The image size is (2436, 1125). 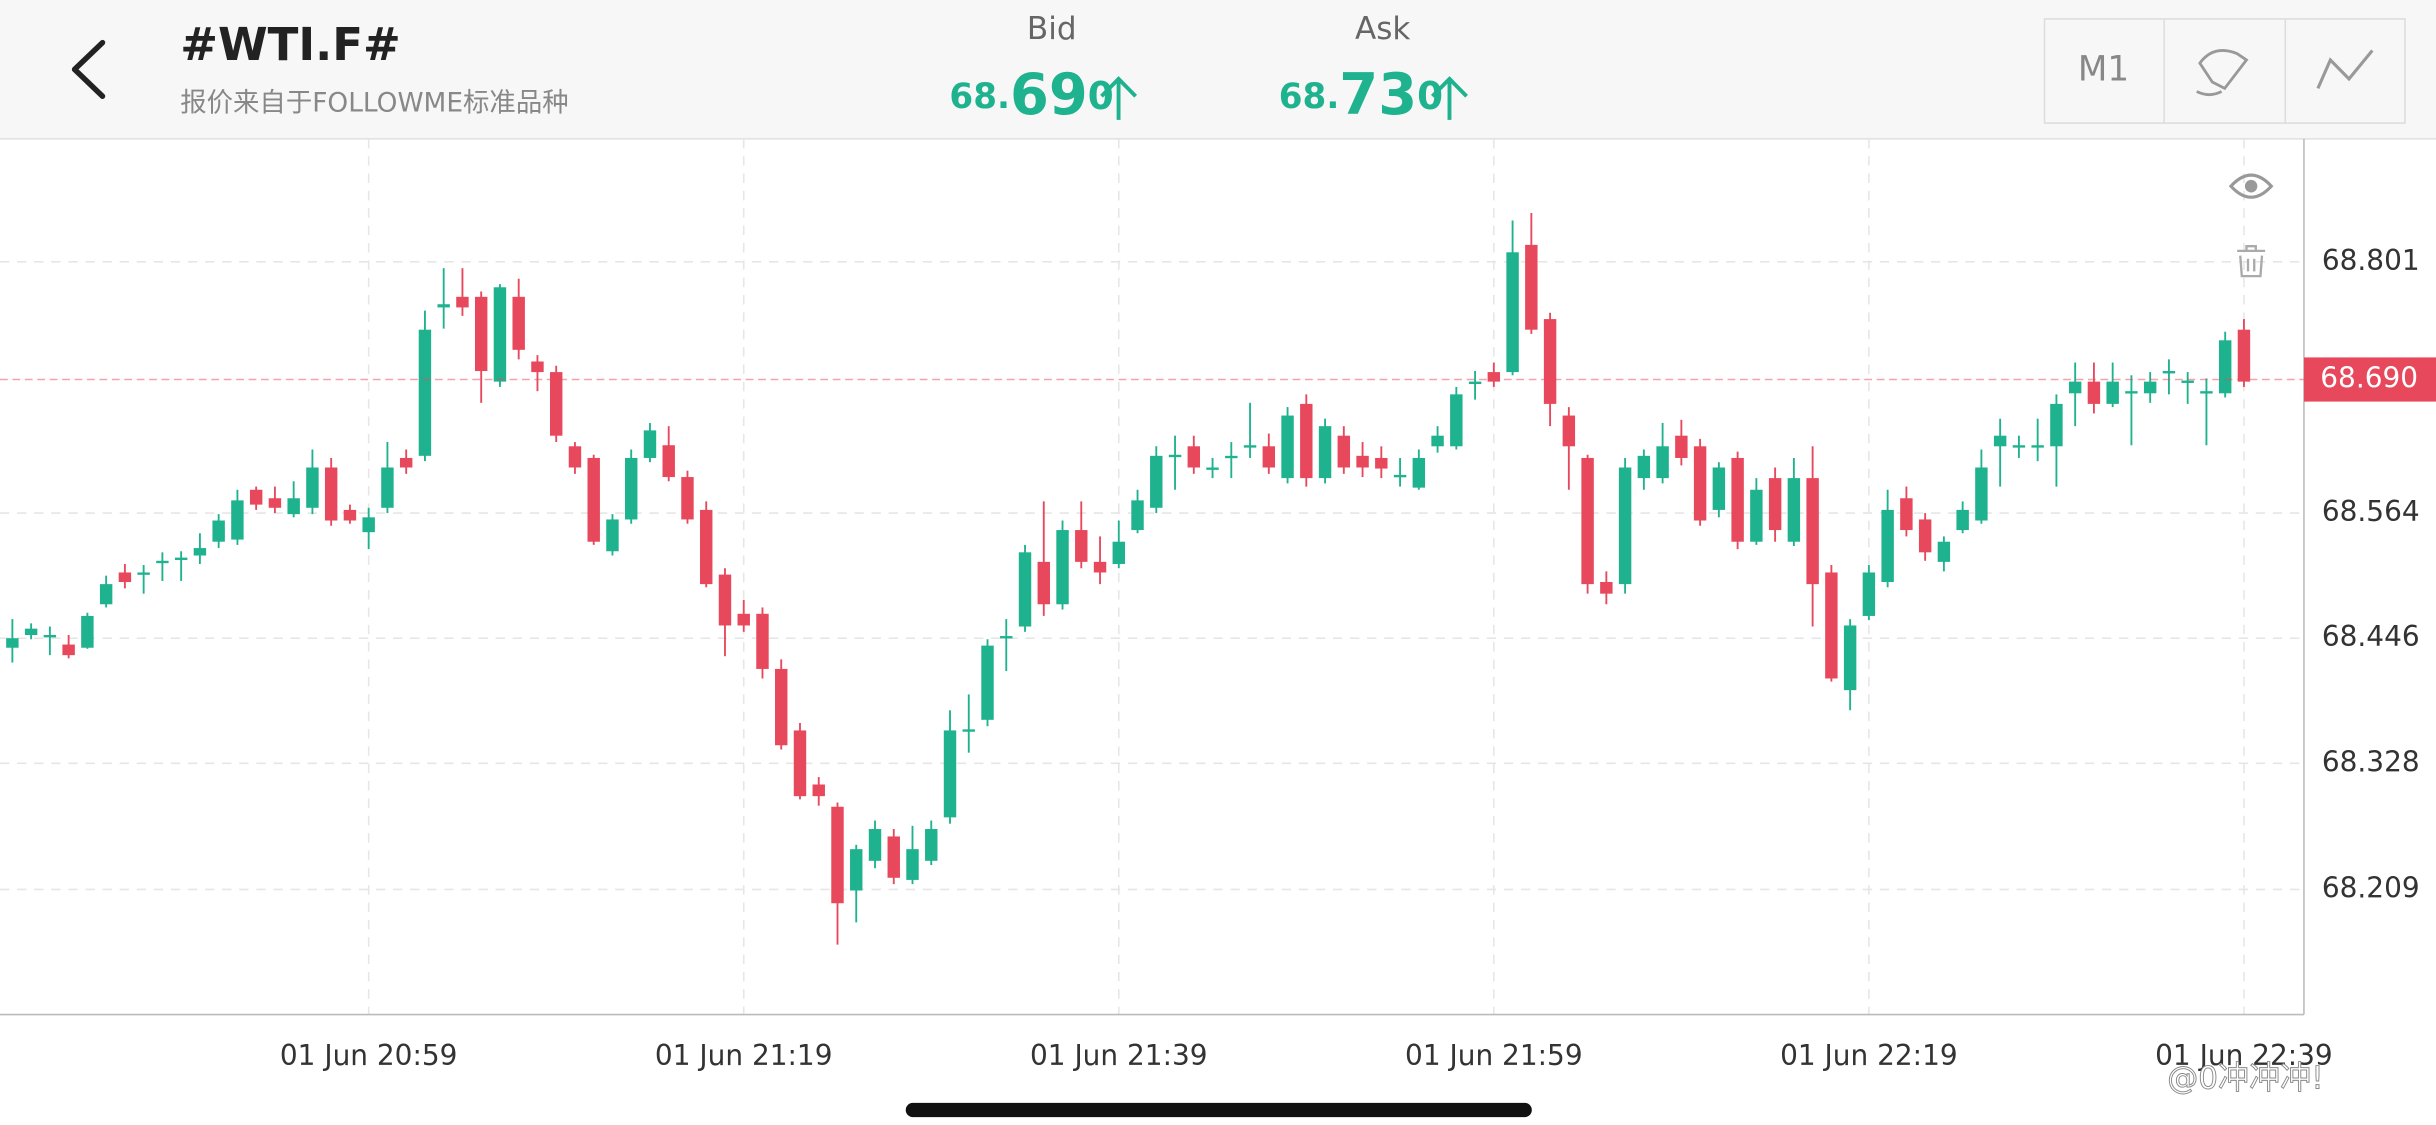 I want to click on y-tick-label: 68.801, so click(x=2371, y=260).